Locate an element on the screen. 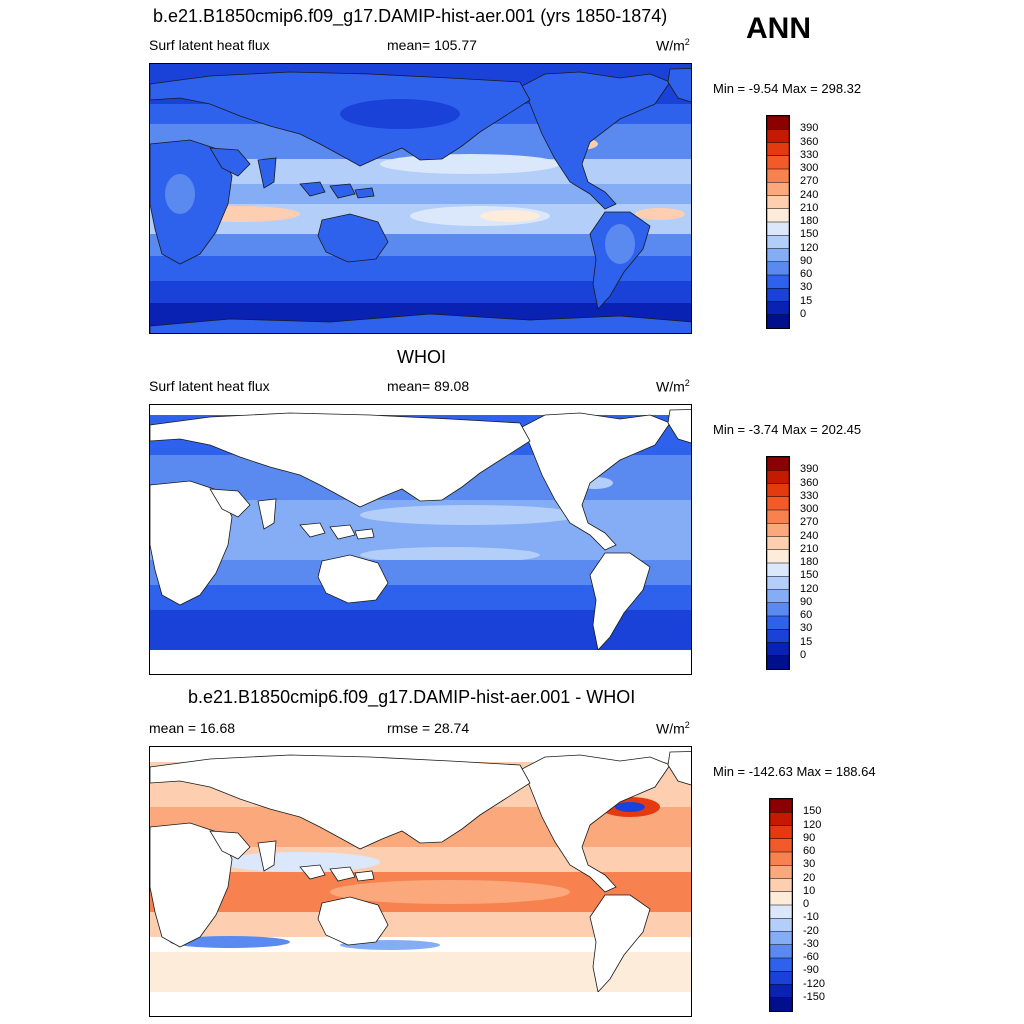 The height and width of the screenshot is (1024, 1024). panel1-colorbar is located at coordinates (778, 222).